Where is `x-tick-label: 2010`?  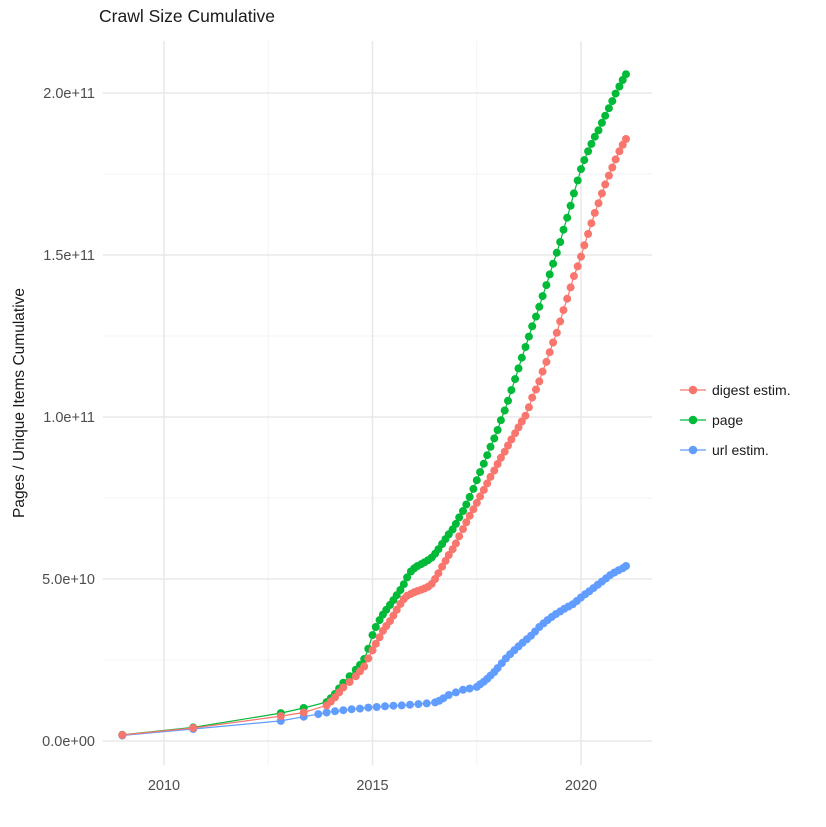
x-tick-label: 2010 is located at coordinates (164, 786).